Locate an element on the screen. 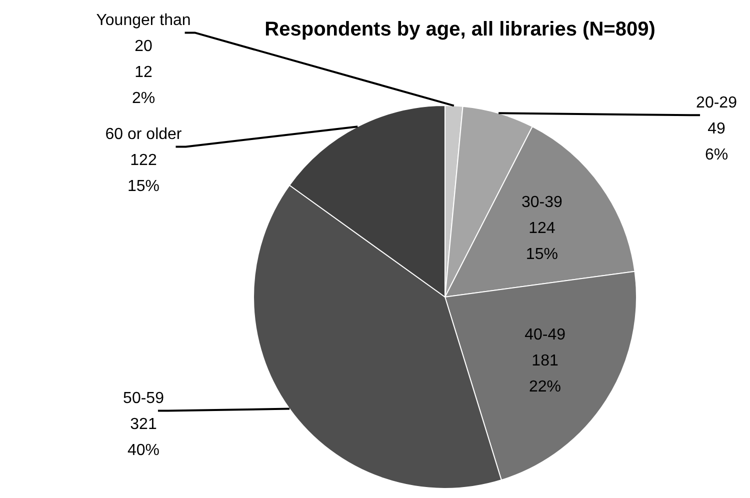 This screenshot has width=750, height=498. slice-label: Younger than 20 is located at coordinates (143, 34).